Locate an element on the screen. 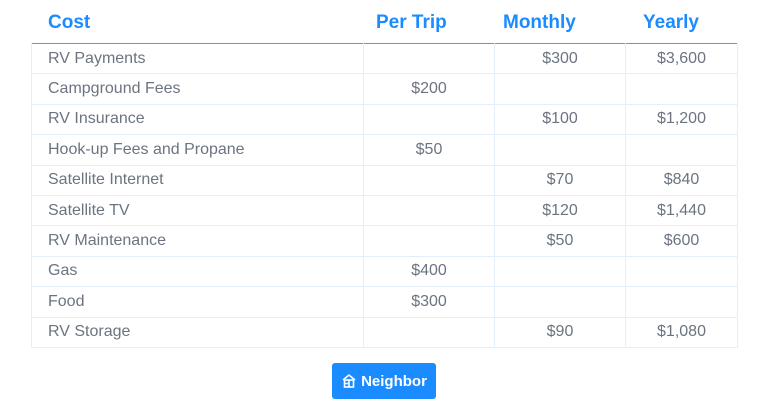  neighbor-label: Neighbor is located at coordinates (394, 381).